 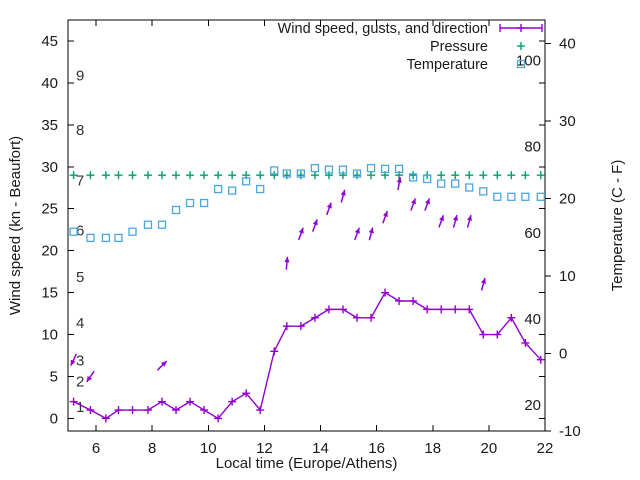 I want to click on y2-tick-label: 0, so click(x=563, y=353).